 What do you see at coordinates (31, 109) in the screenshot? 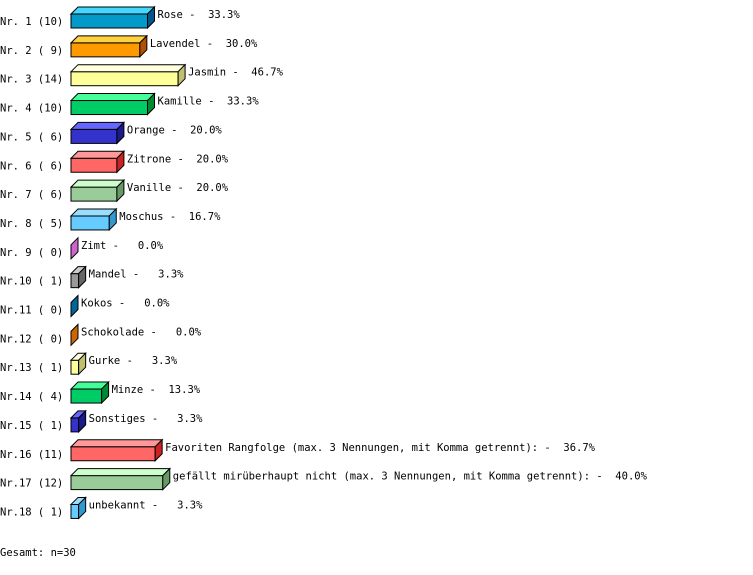
I see `category-label: Nr. 4 (10)` at bounding box center [31, 109].